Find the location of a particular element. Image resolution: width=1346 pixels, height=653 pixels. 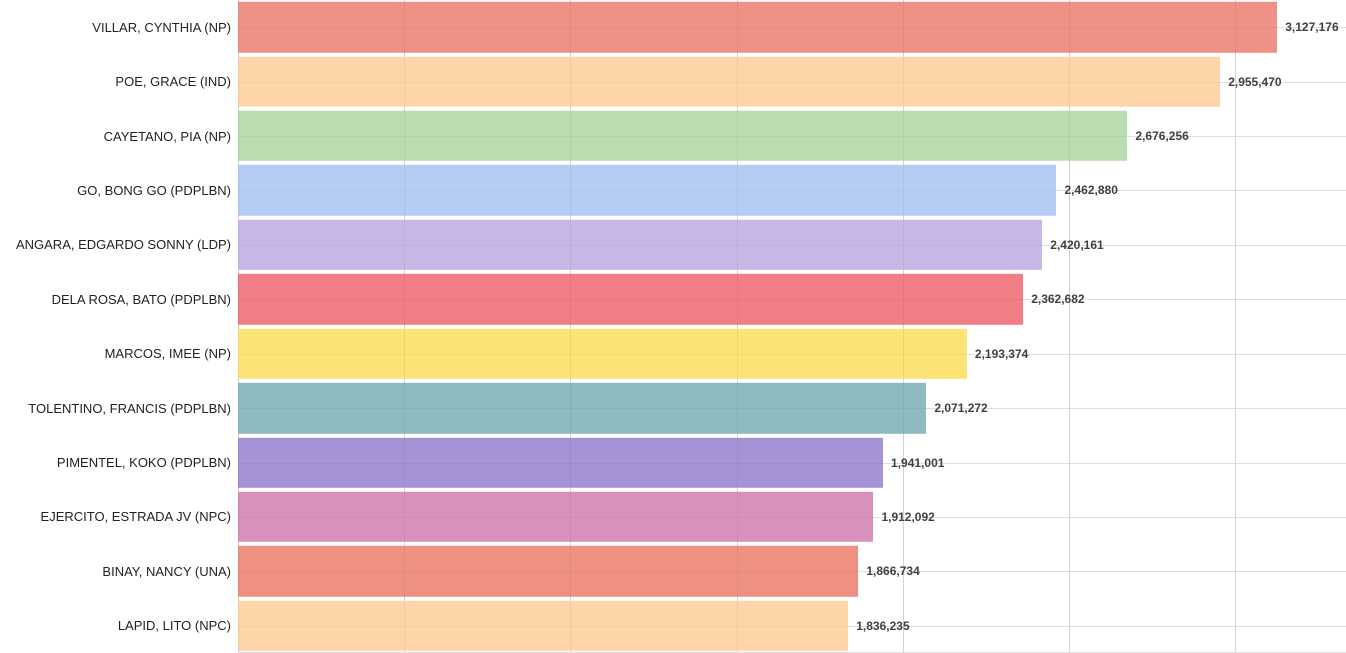

bar-row: POE, GRACE (IND) 2,955,470 is located at coordinates (673, 81).